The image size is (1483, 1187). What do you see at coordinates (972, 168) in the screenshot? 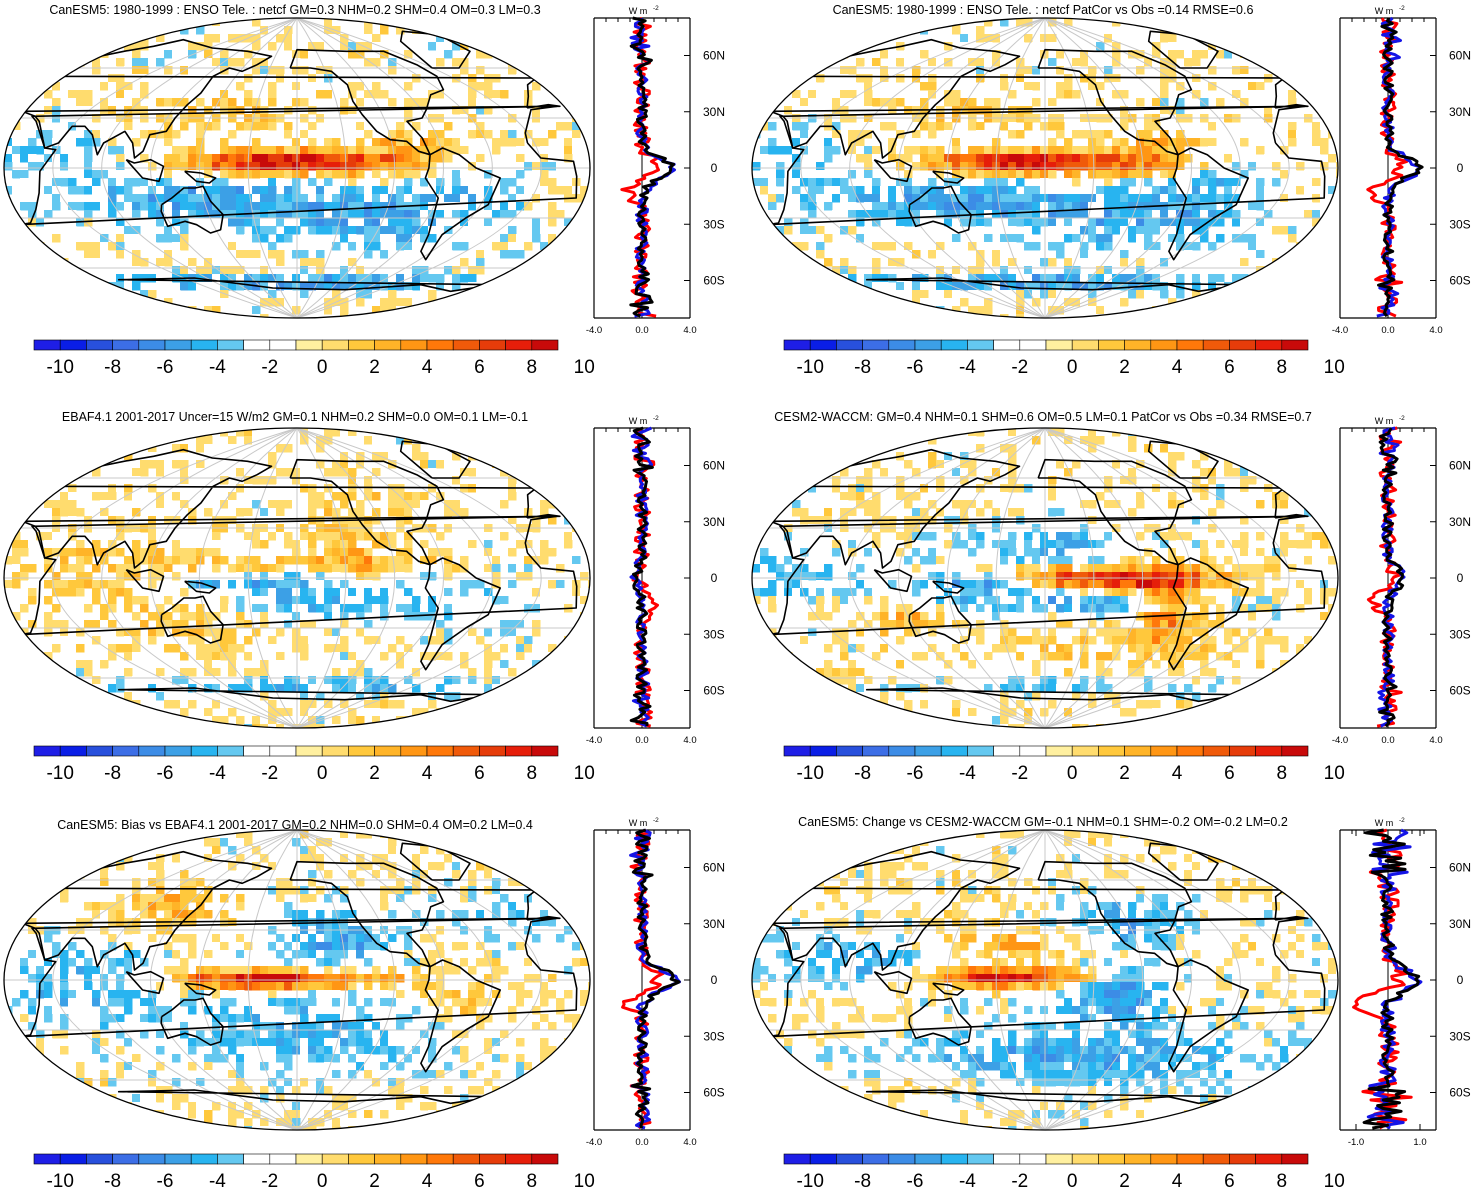
I see `graticule-meridian` at bounding box center [972, 168].